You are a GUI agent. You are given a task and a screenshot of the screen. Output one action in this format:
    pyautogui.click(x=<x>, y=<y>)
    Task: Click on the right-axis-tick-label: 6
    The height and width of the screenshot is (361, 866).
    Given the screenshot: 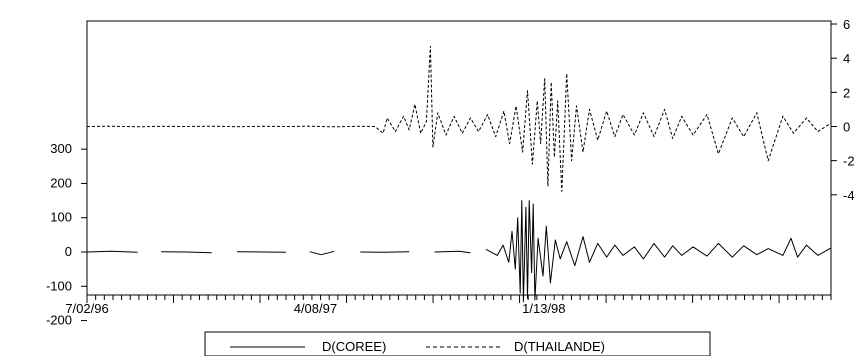 What is the action you would take?
    pyautogui.click(x=846, y=24)
    